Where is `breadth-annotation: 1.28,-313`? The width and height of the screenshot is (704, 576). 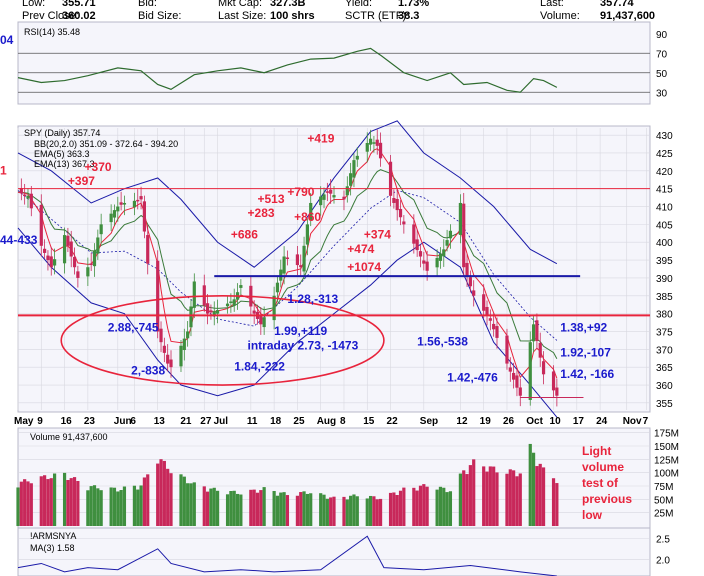
breadth-annotation: 1.28,-313 is located at coordinates (312, 299).